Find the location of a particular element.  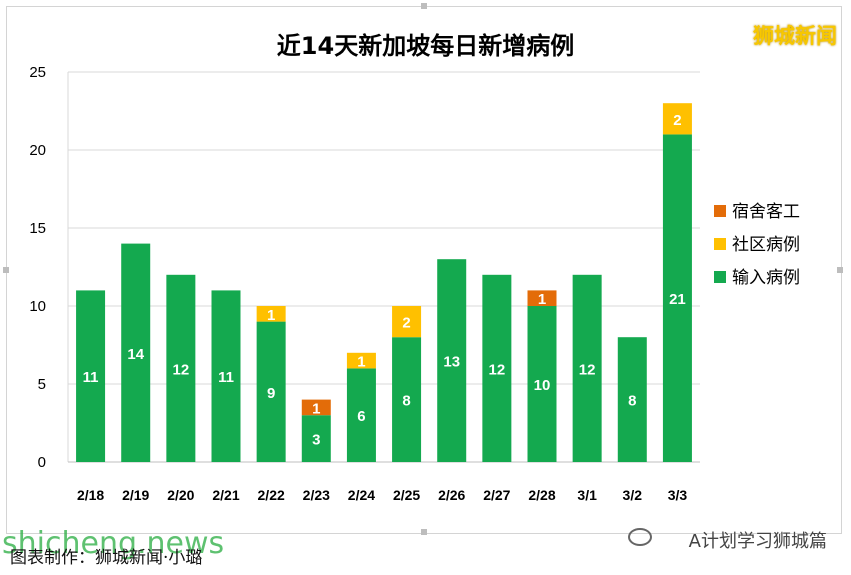

x-tick-label: 2/25 is located at coordinates (406, 495).